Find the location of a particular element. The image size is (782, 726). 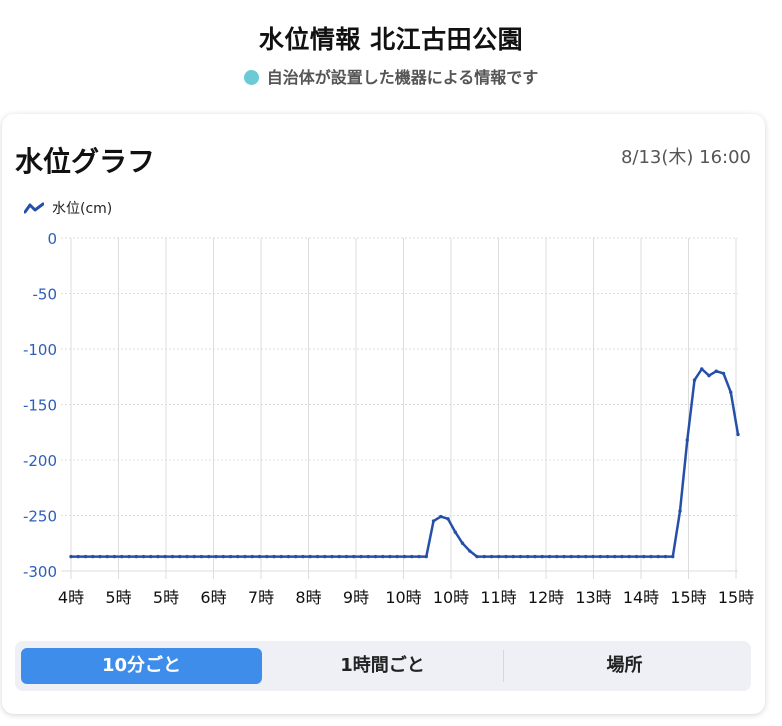

chart-legend: 水位(cm) is located at coordinates (68, 208).